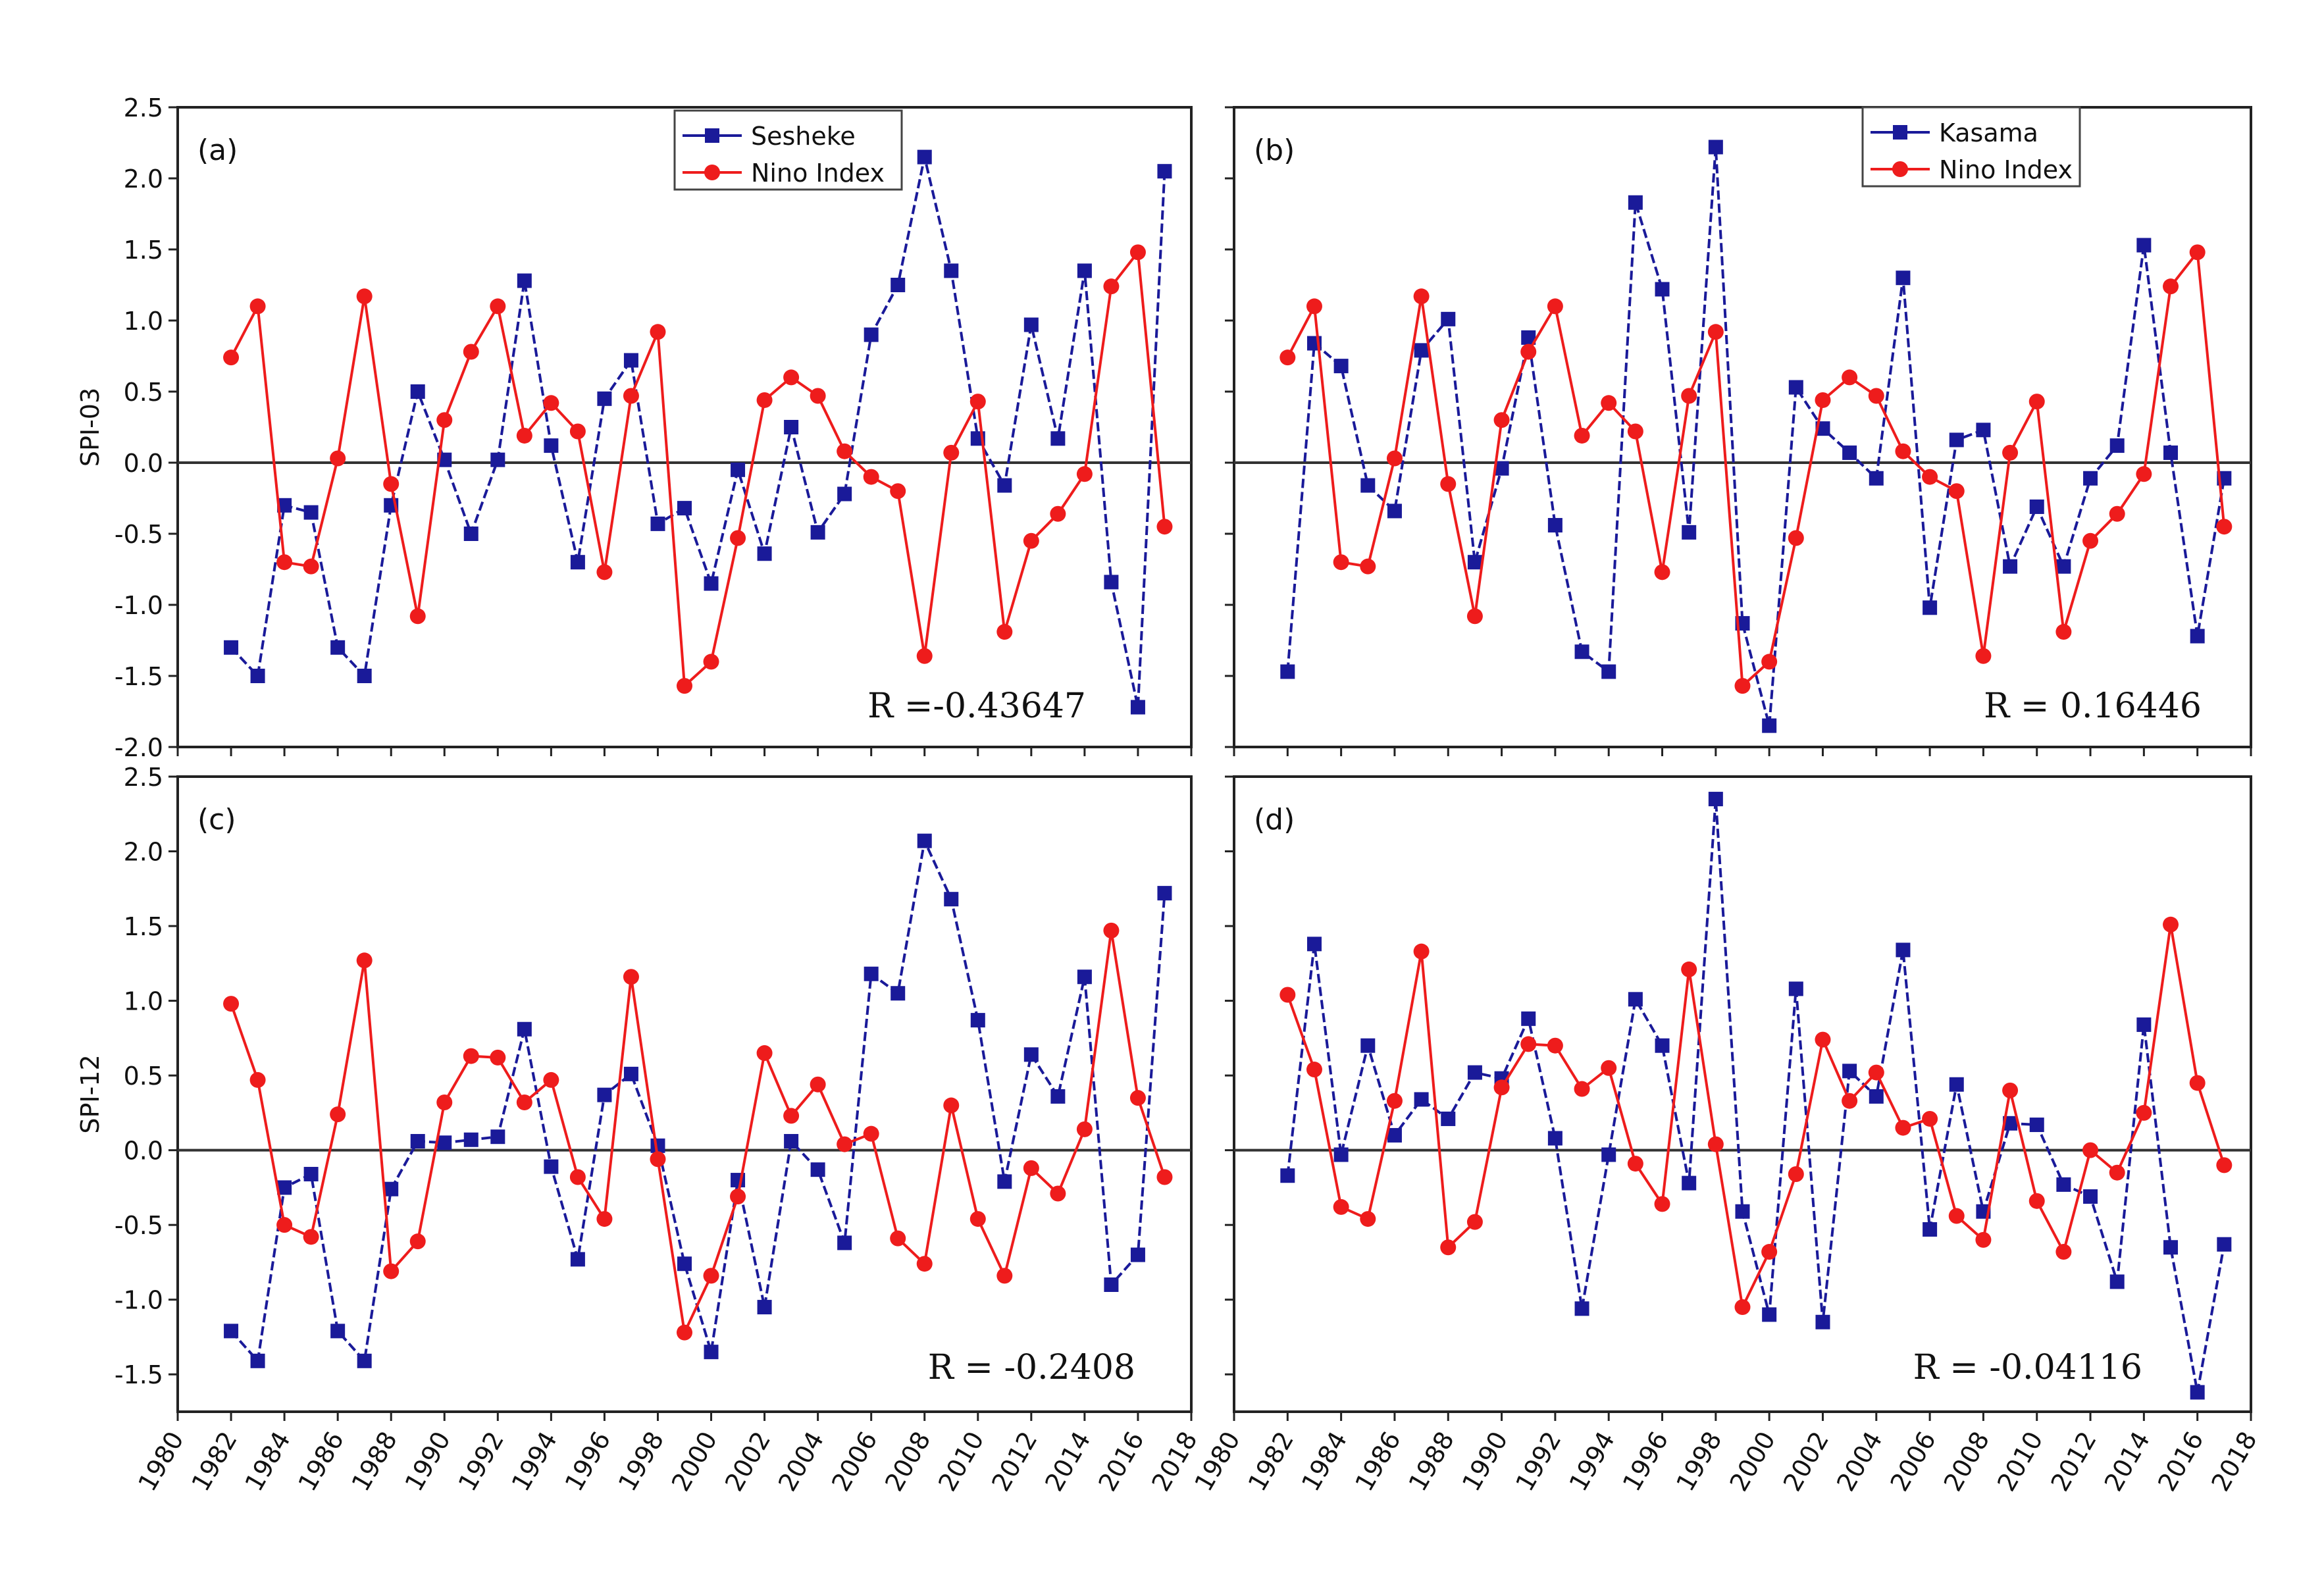 The width and height of the screenshot is (2324, 1571). Describe the element at coordinates (641, 1462) in the screenshot. I see `x-tick-label: 1998` at that location.